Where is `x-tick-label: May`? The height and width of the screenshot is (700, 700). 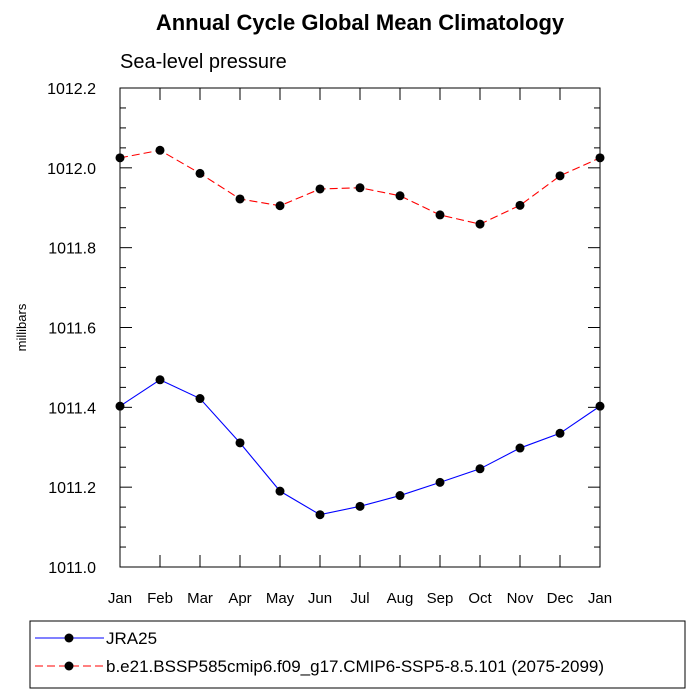 x-tick-label: May is located at coordinates (280, 598).